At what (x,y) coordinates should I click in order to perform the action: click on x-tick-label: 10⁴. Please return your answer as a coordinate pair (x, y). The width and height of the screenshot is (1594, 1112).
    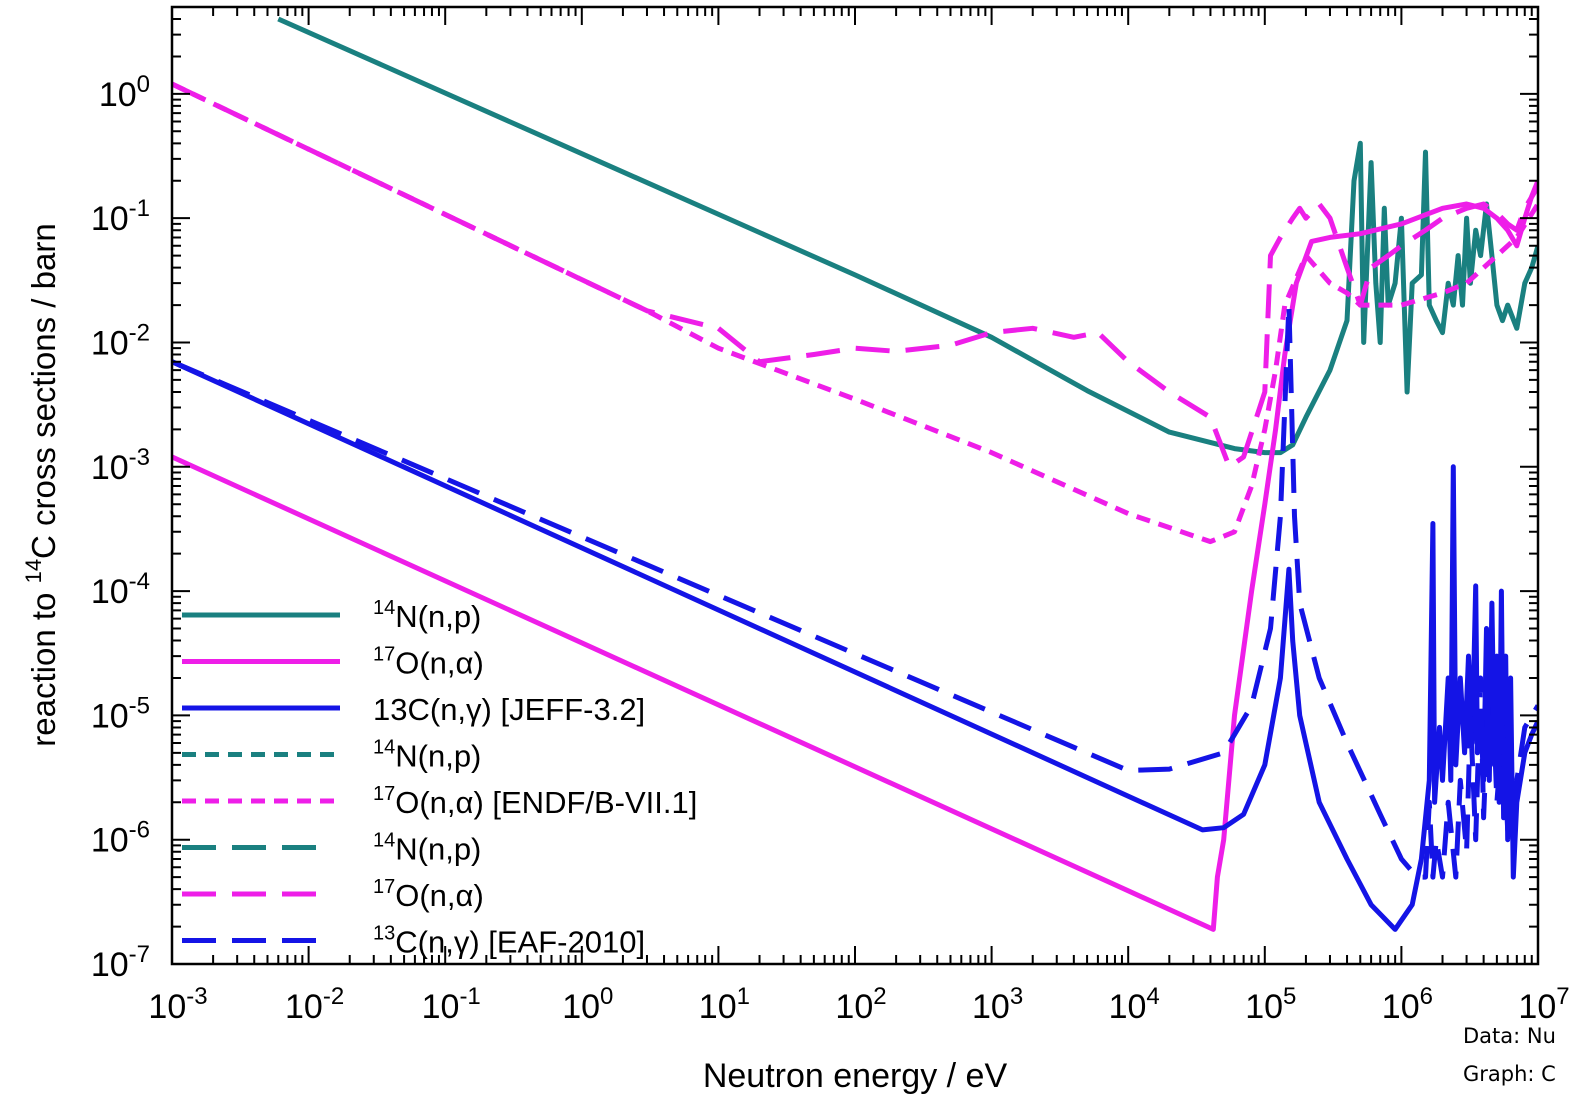
    Looking at the image, I should click on (1134, 1004).